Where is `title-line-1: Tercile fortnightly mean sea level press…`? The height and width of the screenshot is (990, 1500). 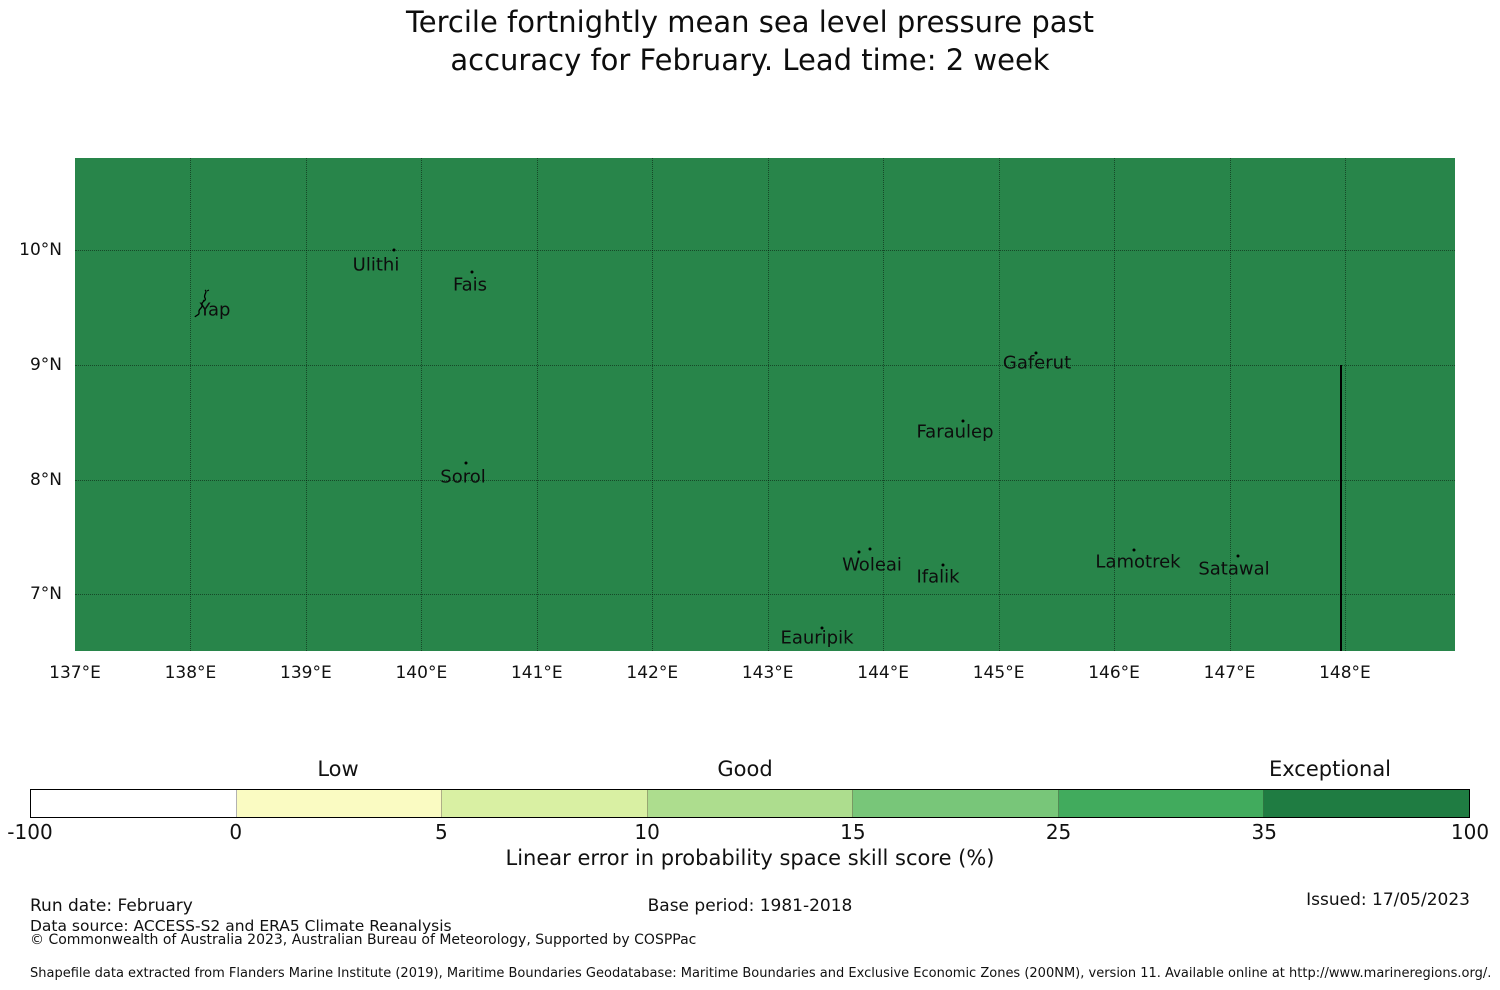 title-line-1: Tercile fortnightly mean sea level press… is located at coordinates (750, 22).